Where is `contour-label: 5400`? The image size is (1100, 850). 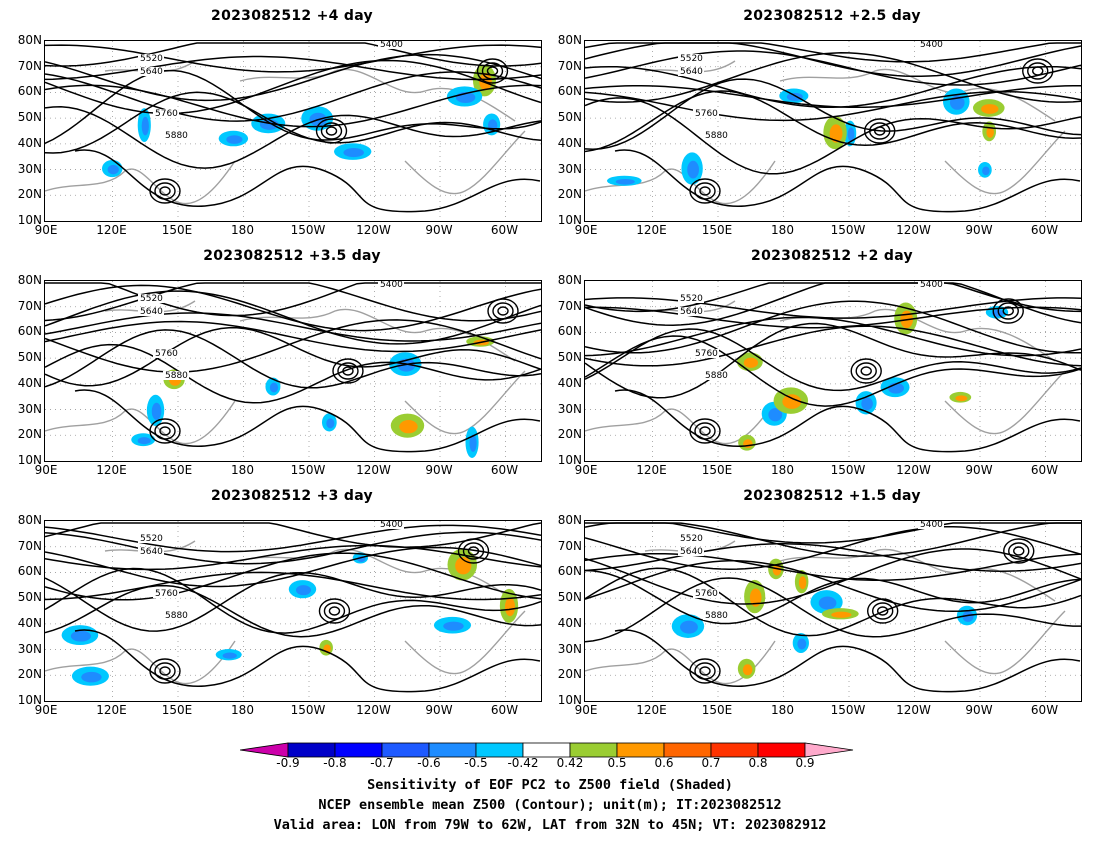
contour-label: 5400 is located at coordinates (931, 45).